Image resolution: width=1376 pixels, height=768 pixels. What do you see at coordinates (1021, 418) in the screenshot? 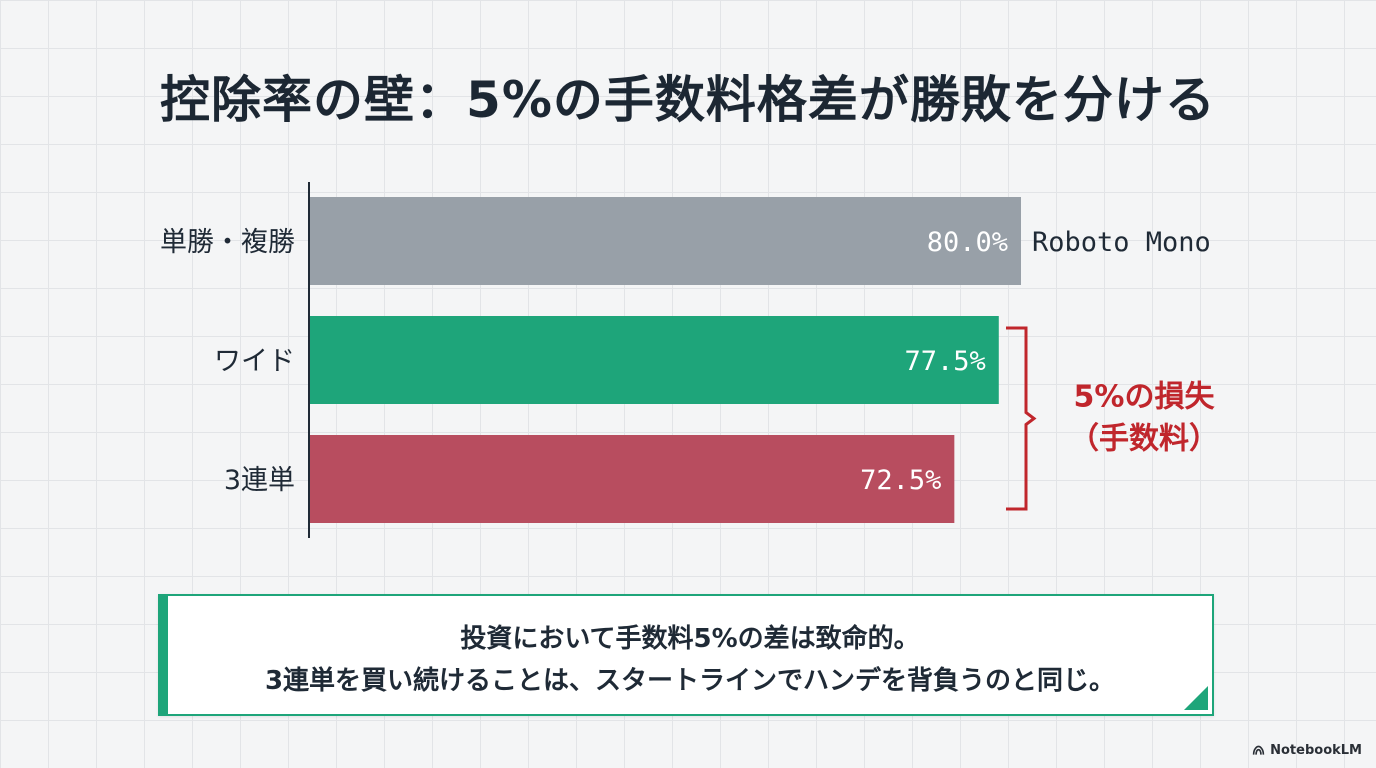
I see `annotation-bracket` at bounding box center [1021, 418].